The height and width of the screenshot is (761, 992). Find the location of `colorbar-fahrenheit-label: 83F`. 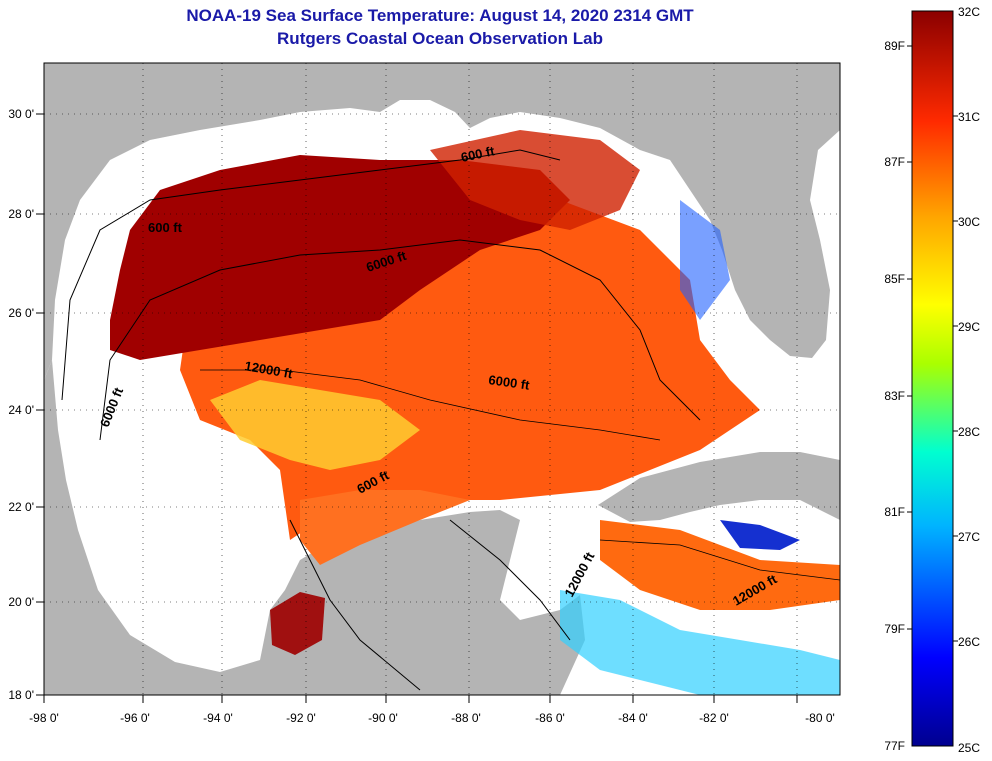

colorbar-fahrenheit-label: 83F is located at coordinates (894, 396).